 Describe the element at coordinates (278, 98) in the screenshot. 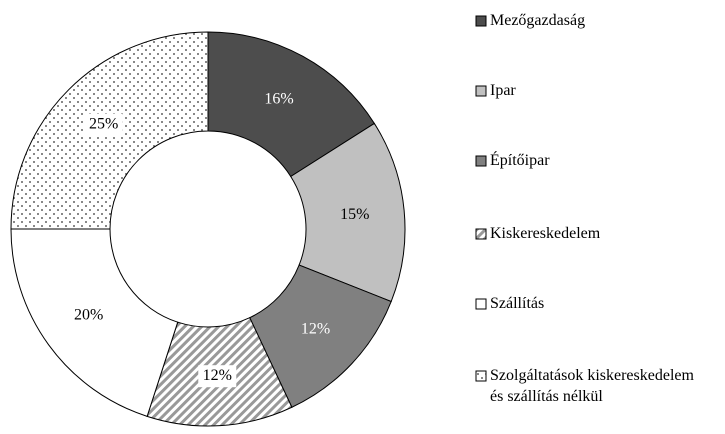

I see `data-label: 16%` at that location.